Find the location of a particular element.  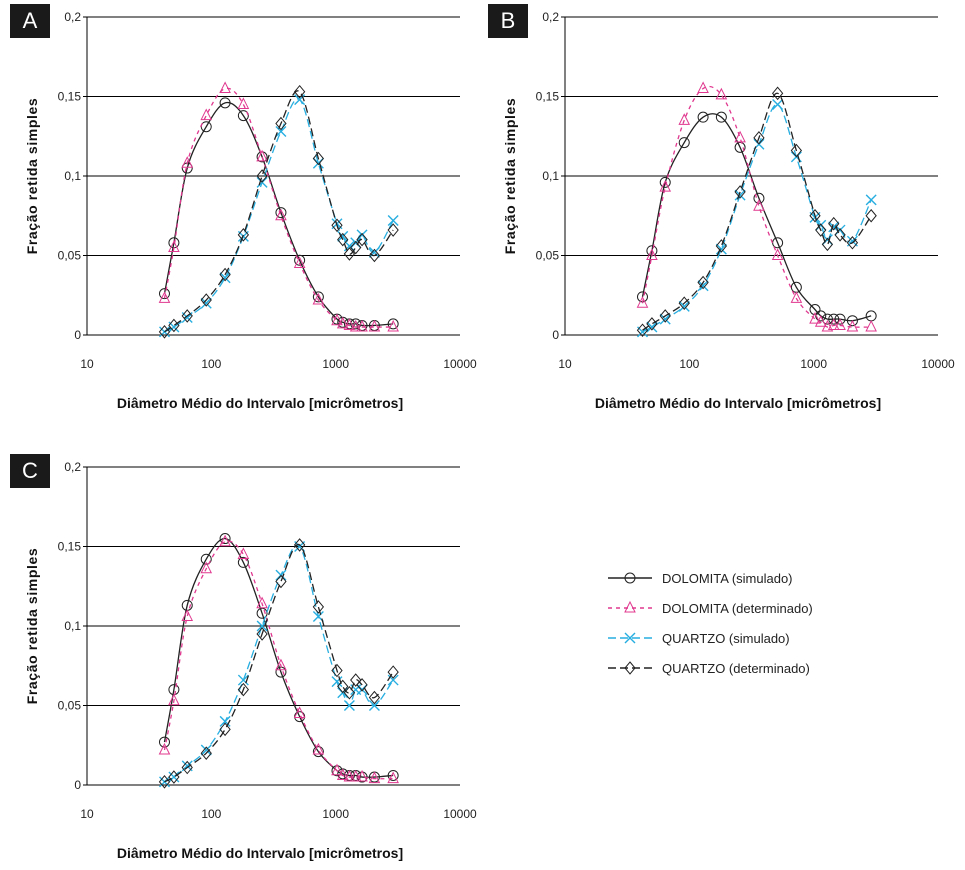

legend-marker-circle is located at coordinates (630, 578).